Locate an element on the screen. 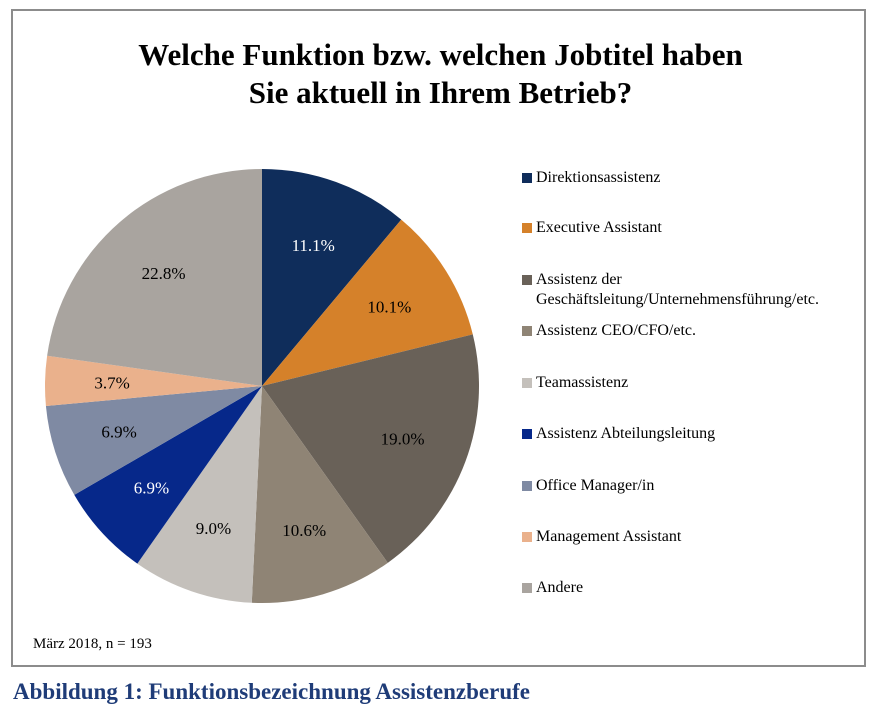  legend-label: Assistenz Abteilungsleitung is located at coordinates (626, 433).